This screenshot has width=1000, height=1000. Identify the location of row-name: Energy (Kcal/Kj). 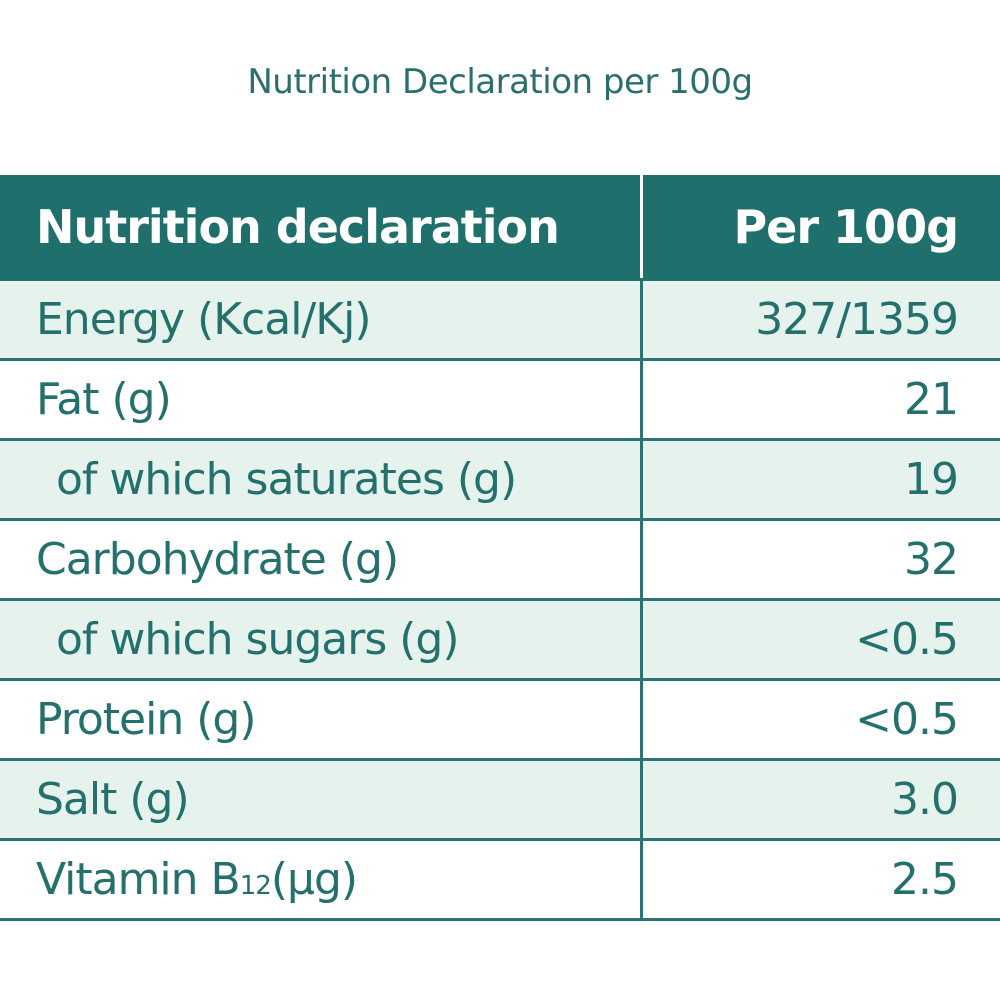
(204, 319).